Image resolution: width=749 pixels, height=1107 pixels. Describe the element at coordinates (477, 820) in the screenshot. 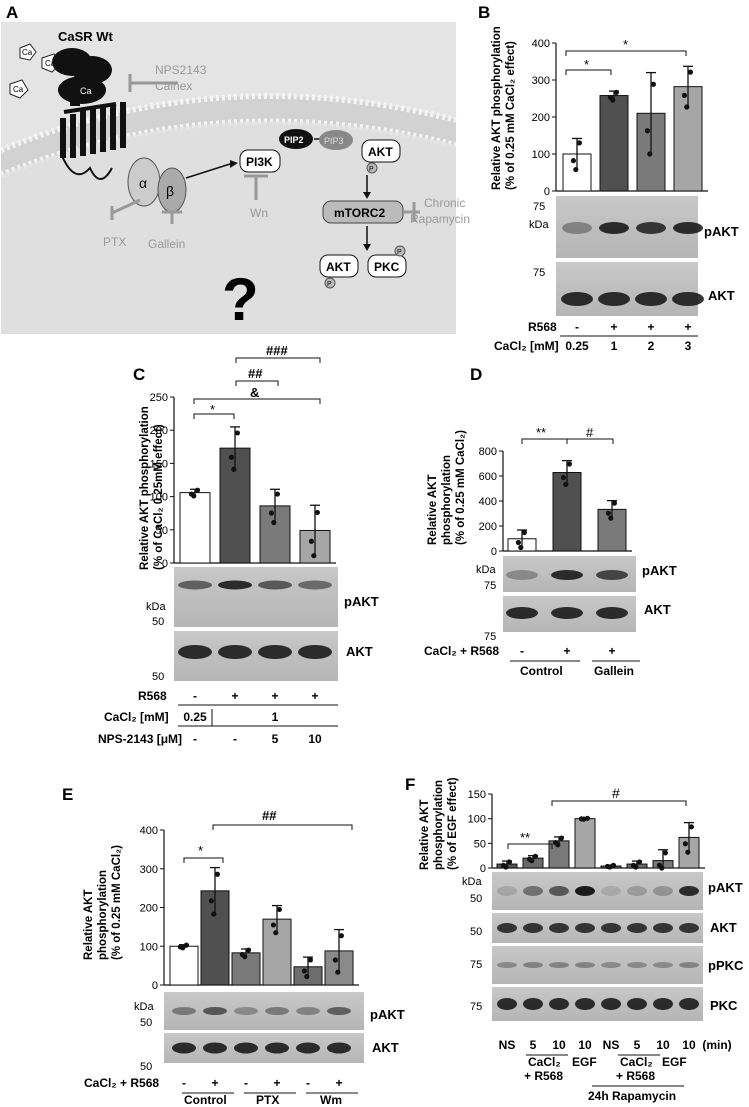

I see `tick-label-F-100: 100` at that location.